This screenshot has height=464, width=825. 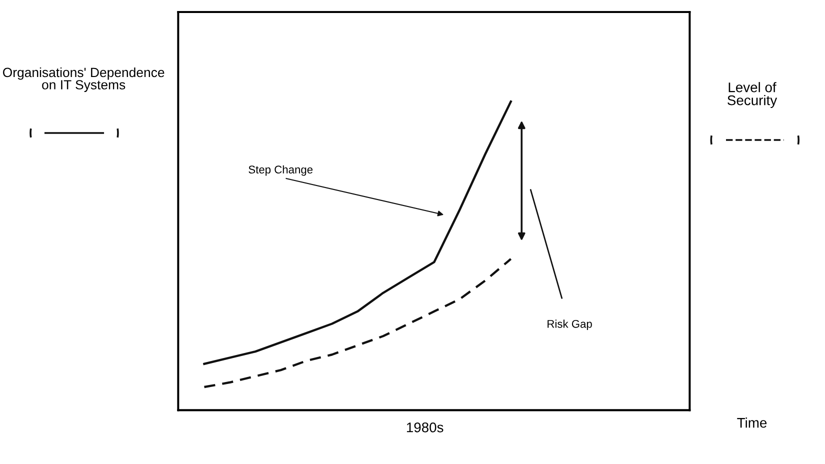 What do you see at coordinates (425, 427) in the screenshot?
I see `text: 1980s` at bounding box center [425, 427].